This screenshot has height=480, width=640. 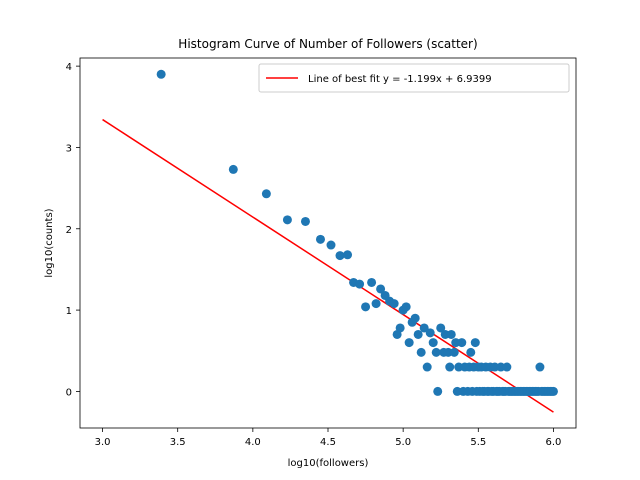 I want to click on y-tick-label: 2, so click(x=69, y=230).